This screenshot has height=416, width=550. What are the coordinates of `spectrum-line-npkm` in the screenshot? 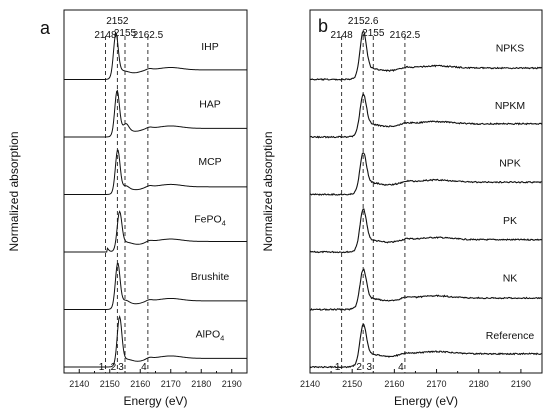 It's located at (426, 115).